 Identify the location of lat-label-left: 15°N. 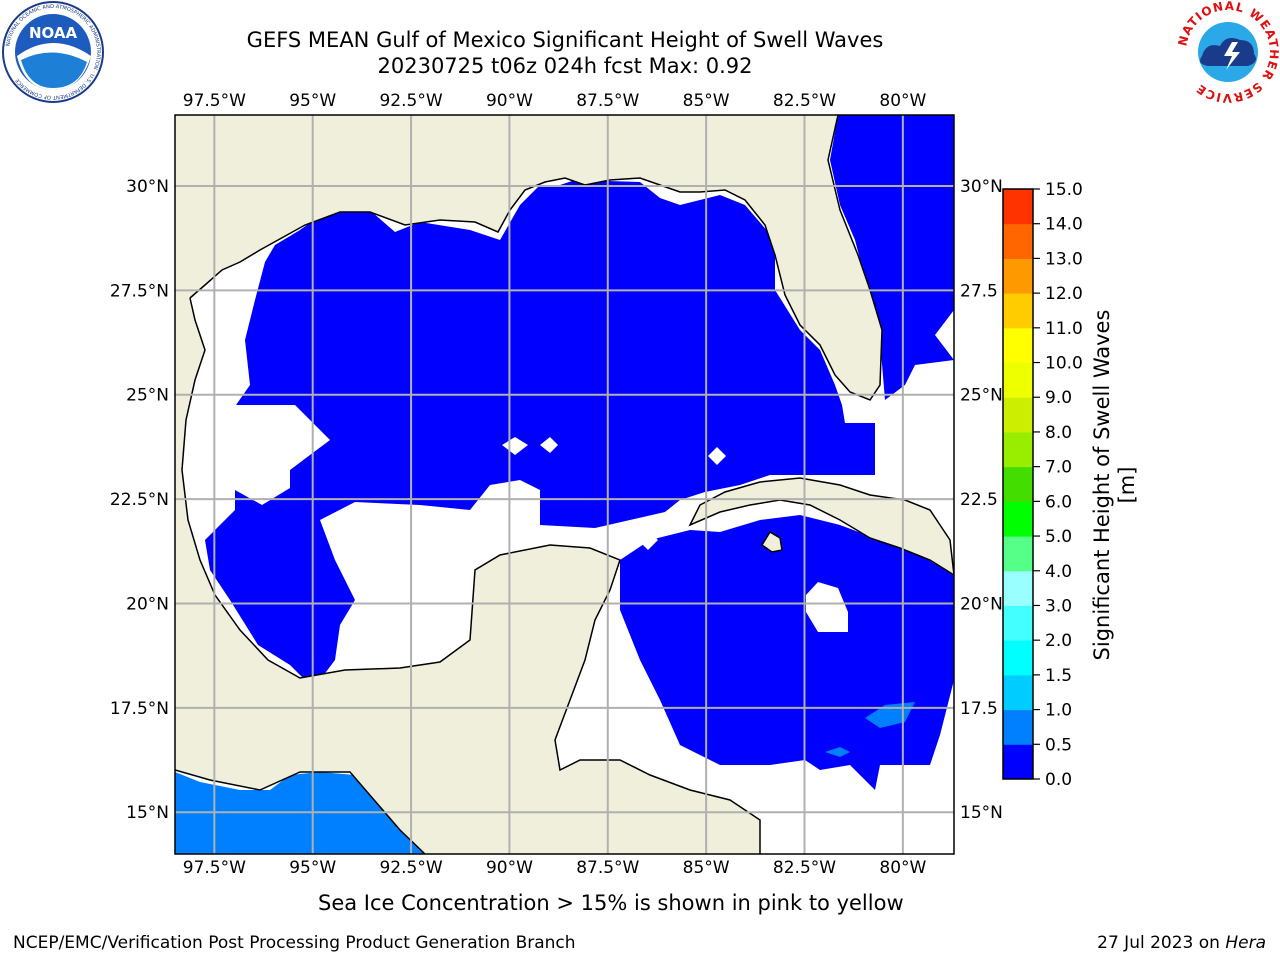
(147, 813).